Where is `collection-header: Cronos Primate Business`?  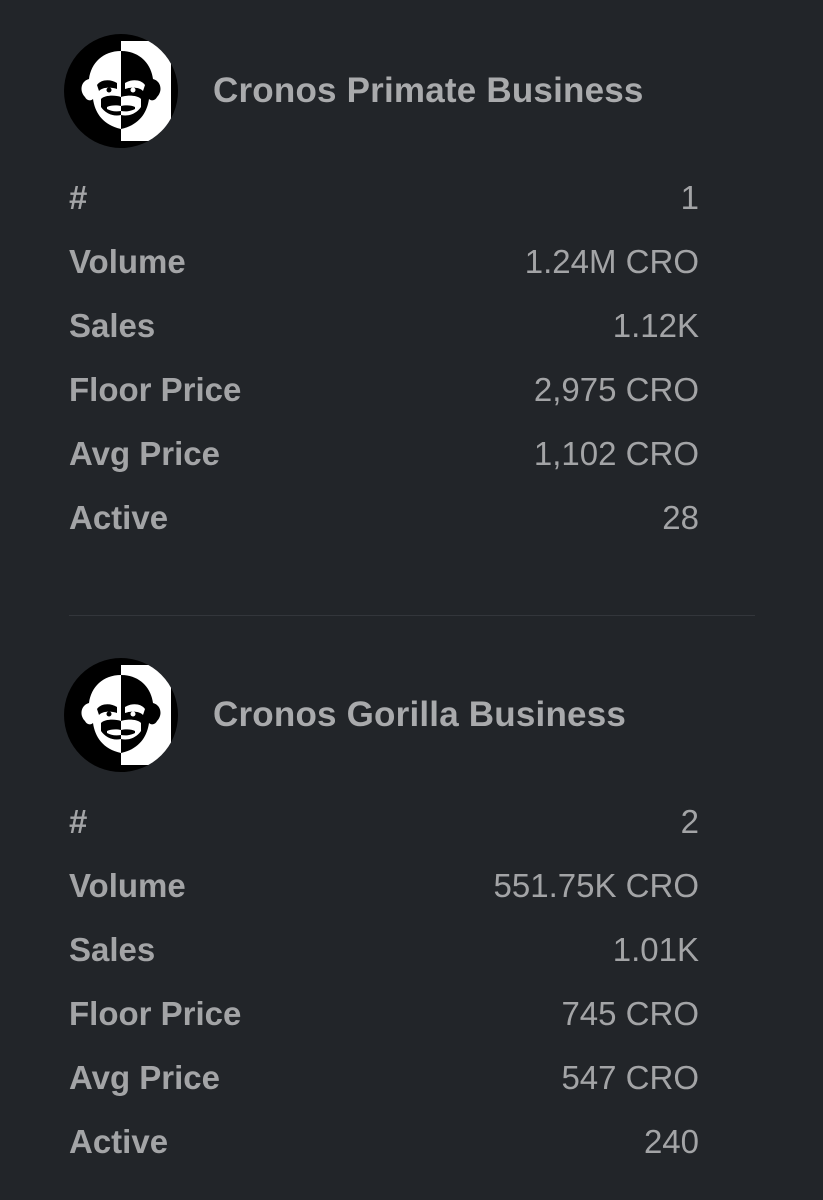
collection-header: Cronos Primate Business is located at coordinates (354, 91).